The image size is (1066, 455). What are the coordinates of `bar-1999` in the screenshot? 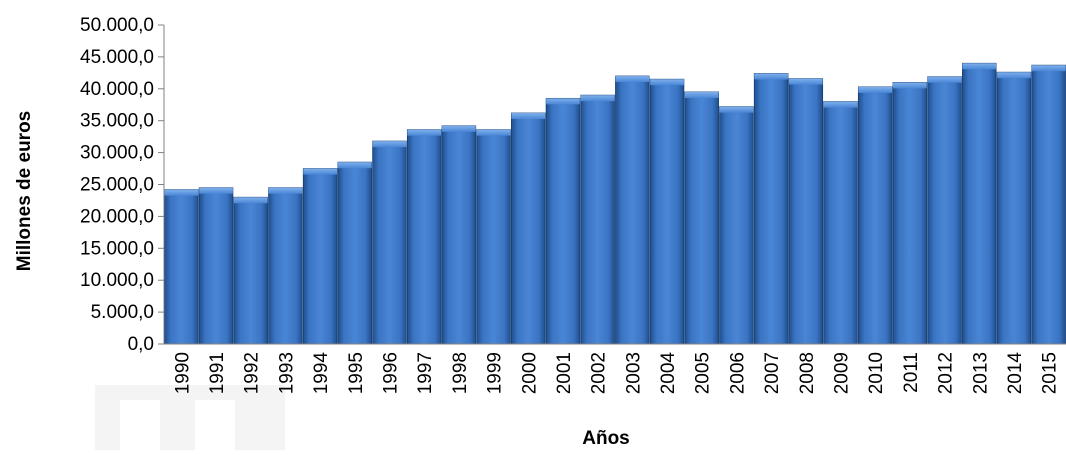 It's located at (493, 237).